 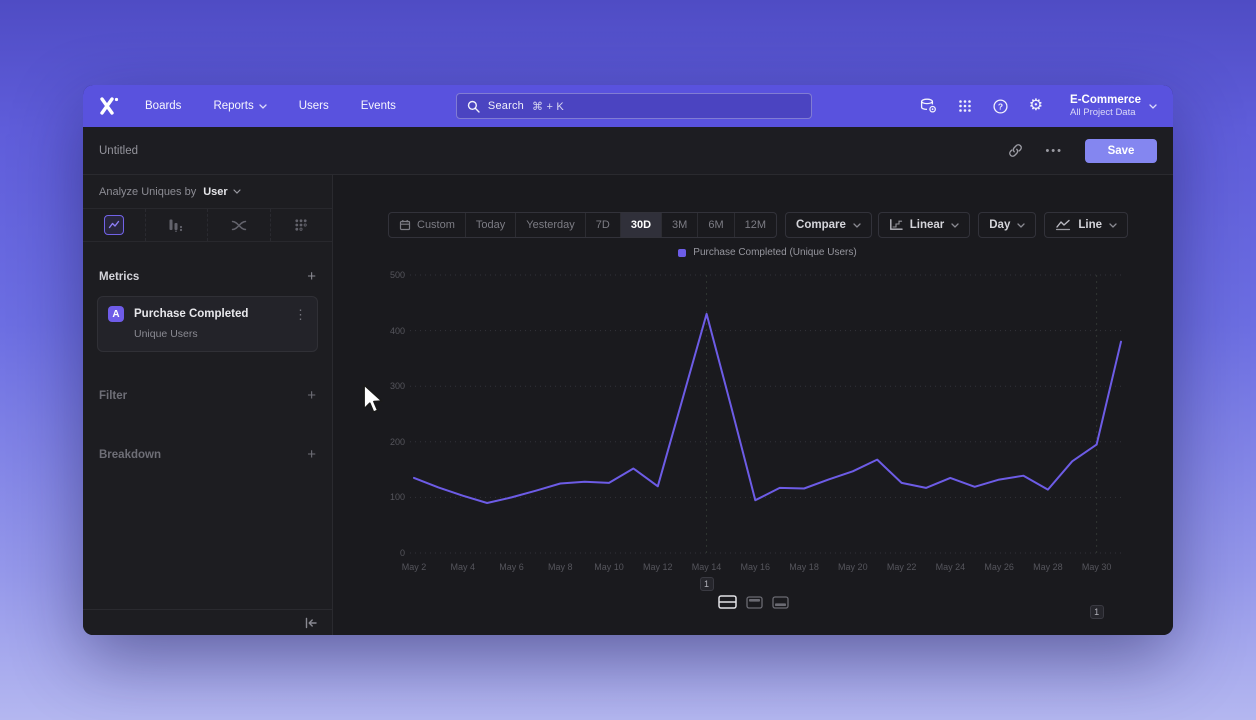 What do you see at coordinates (727, 602) in the screenshot?
I see `layout-split-rows-button` at bounding box center [727, 602].